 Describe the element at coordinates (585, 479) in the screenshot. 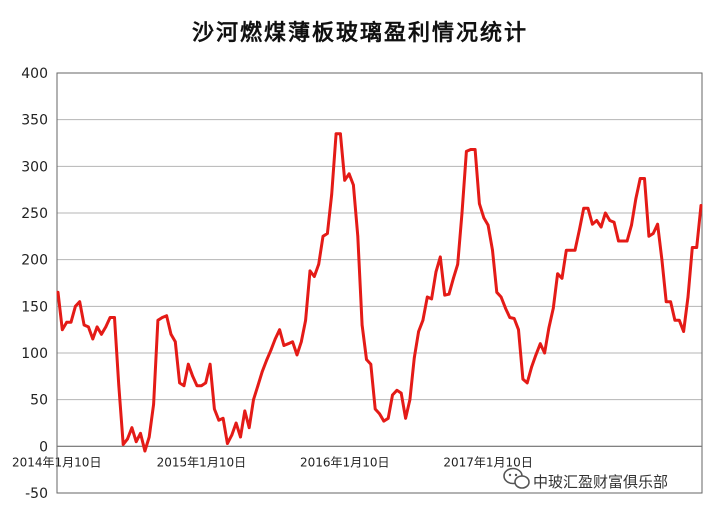

I see `watermark: 中玻汇盈财富俱乐部` at that location.